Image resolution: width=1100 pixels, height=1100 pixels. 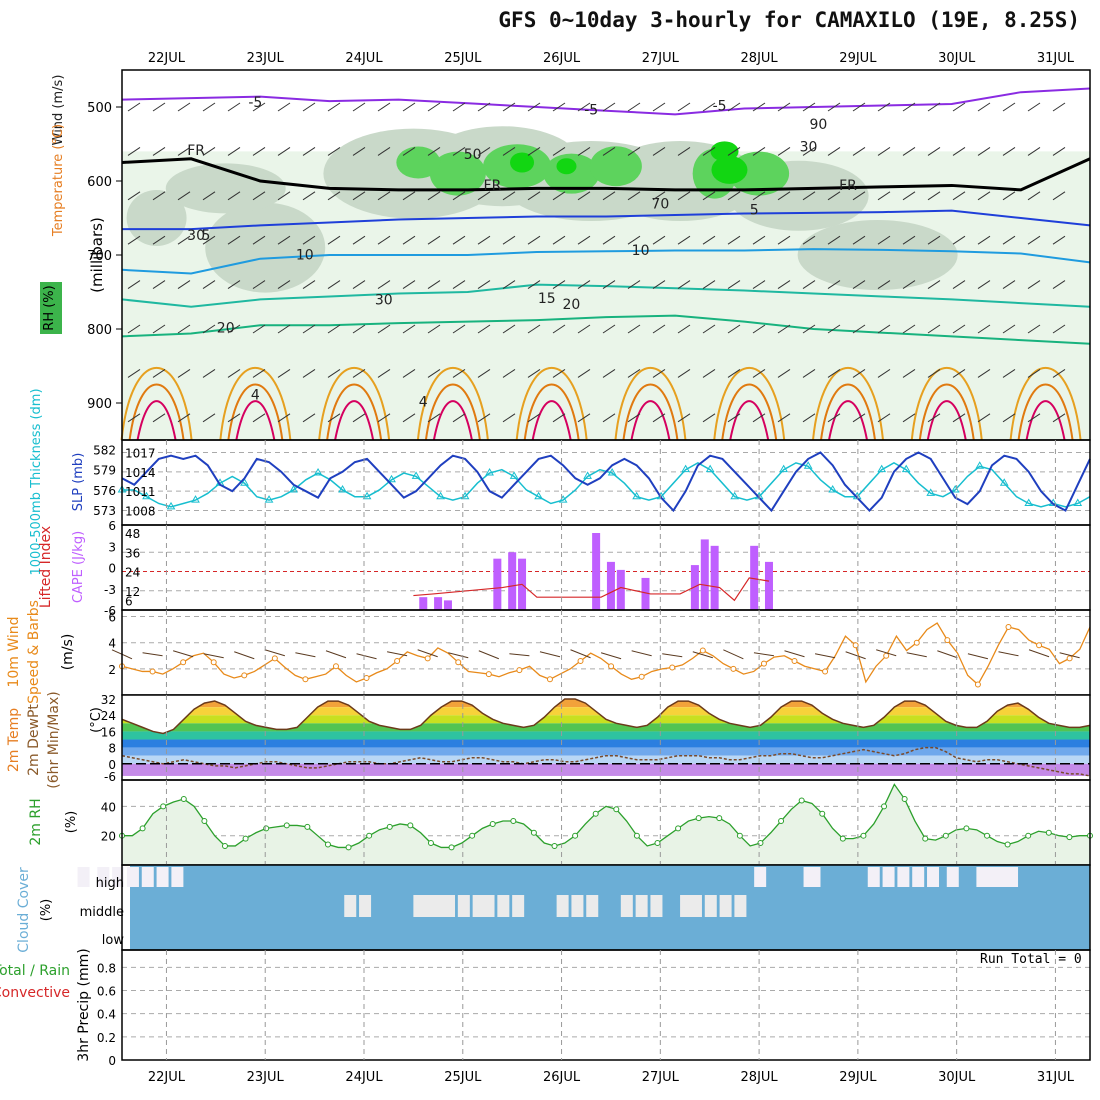 What do you see at coordinates (108, 837) in the screenshot?
I see `ytick: 20` at bounding box center [108, 837].